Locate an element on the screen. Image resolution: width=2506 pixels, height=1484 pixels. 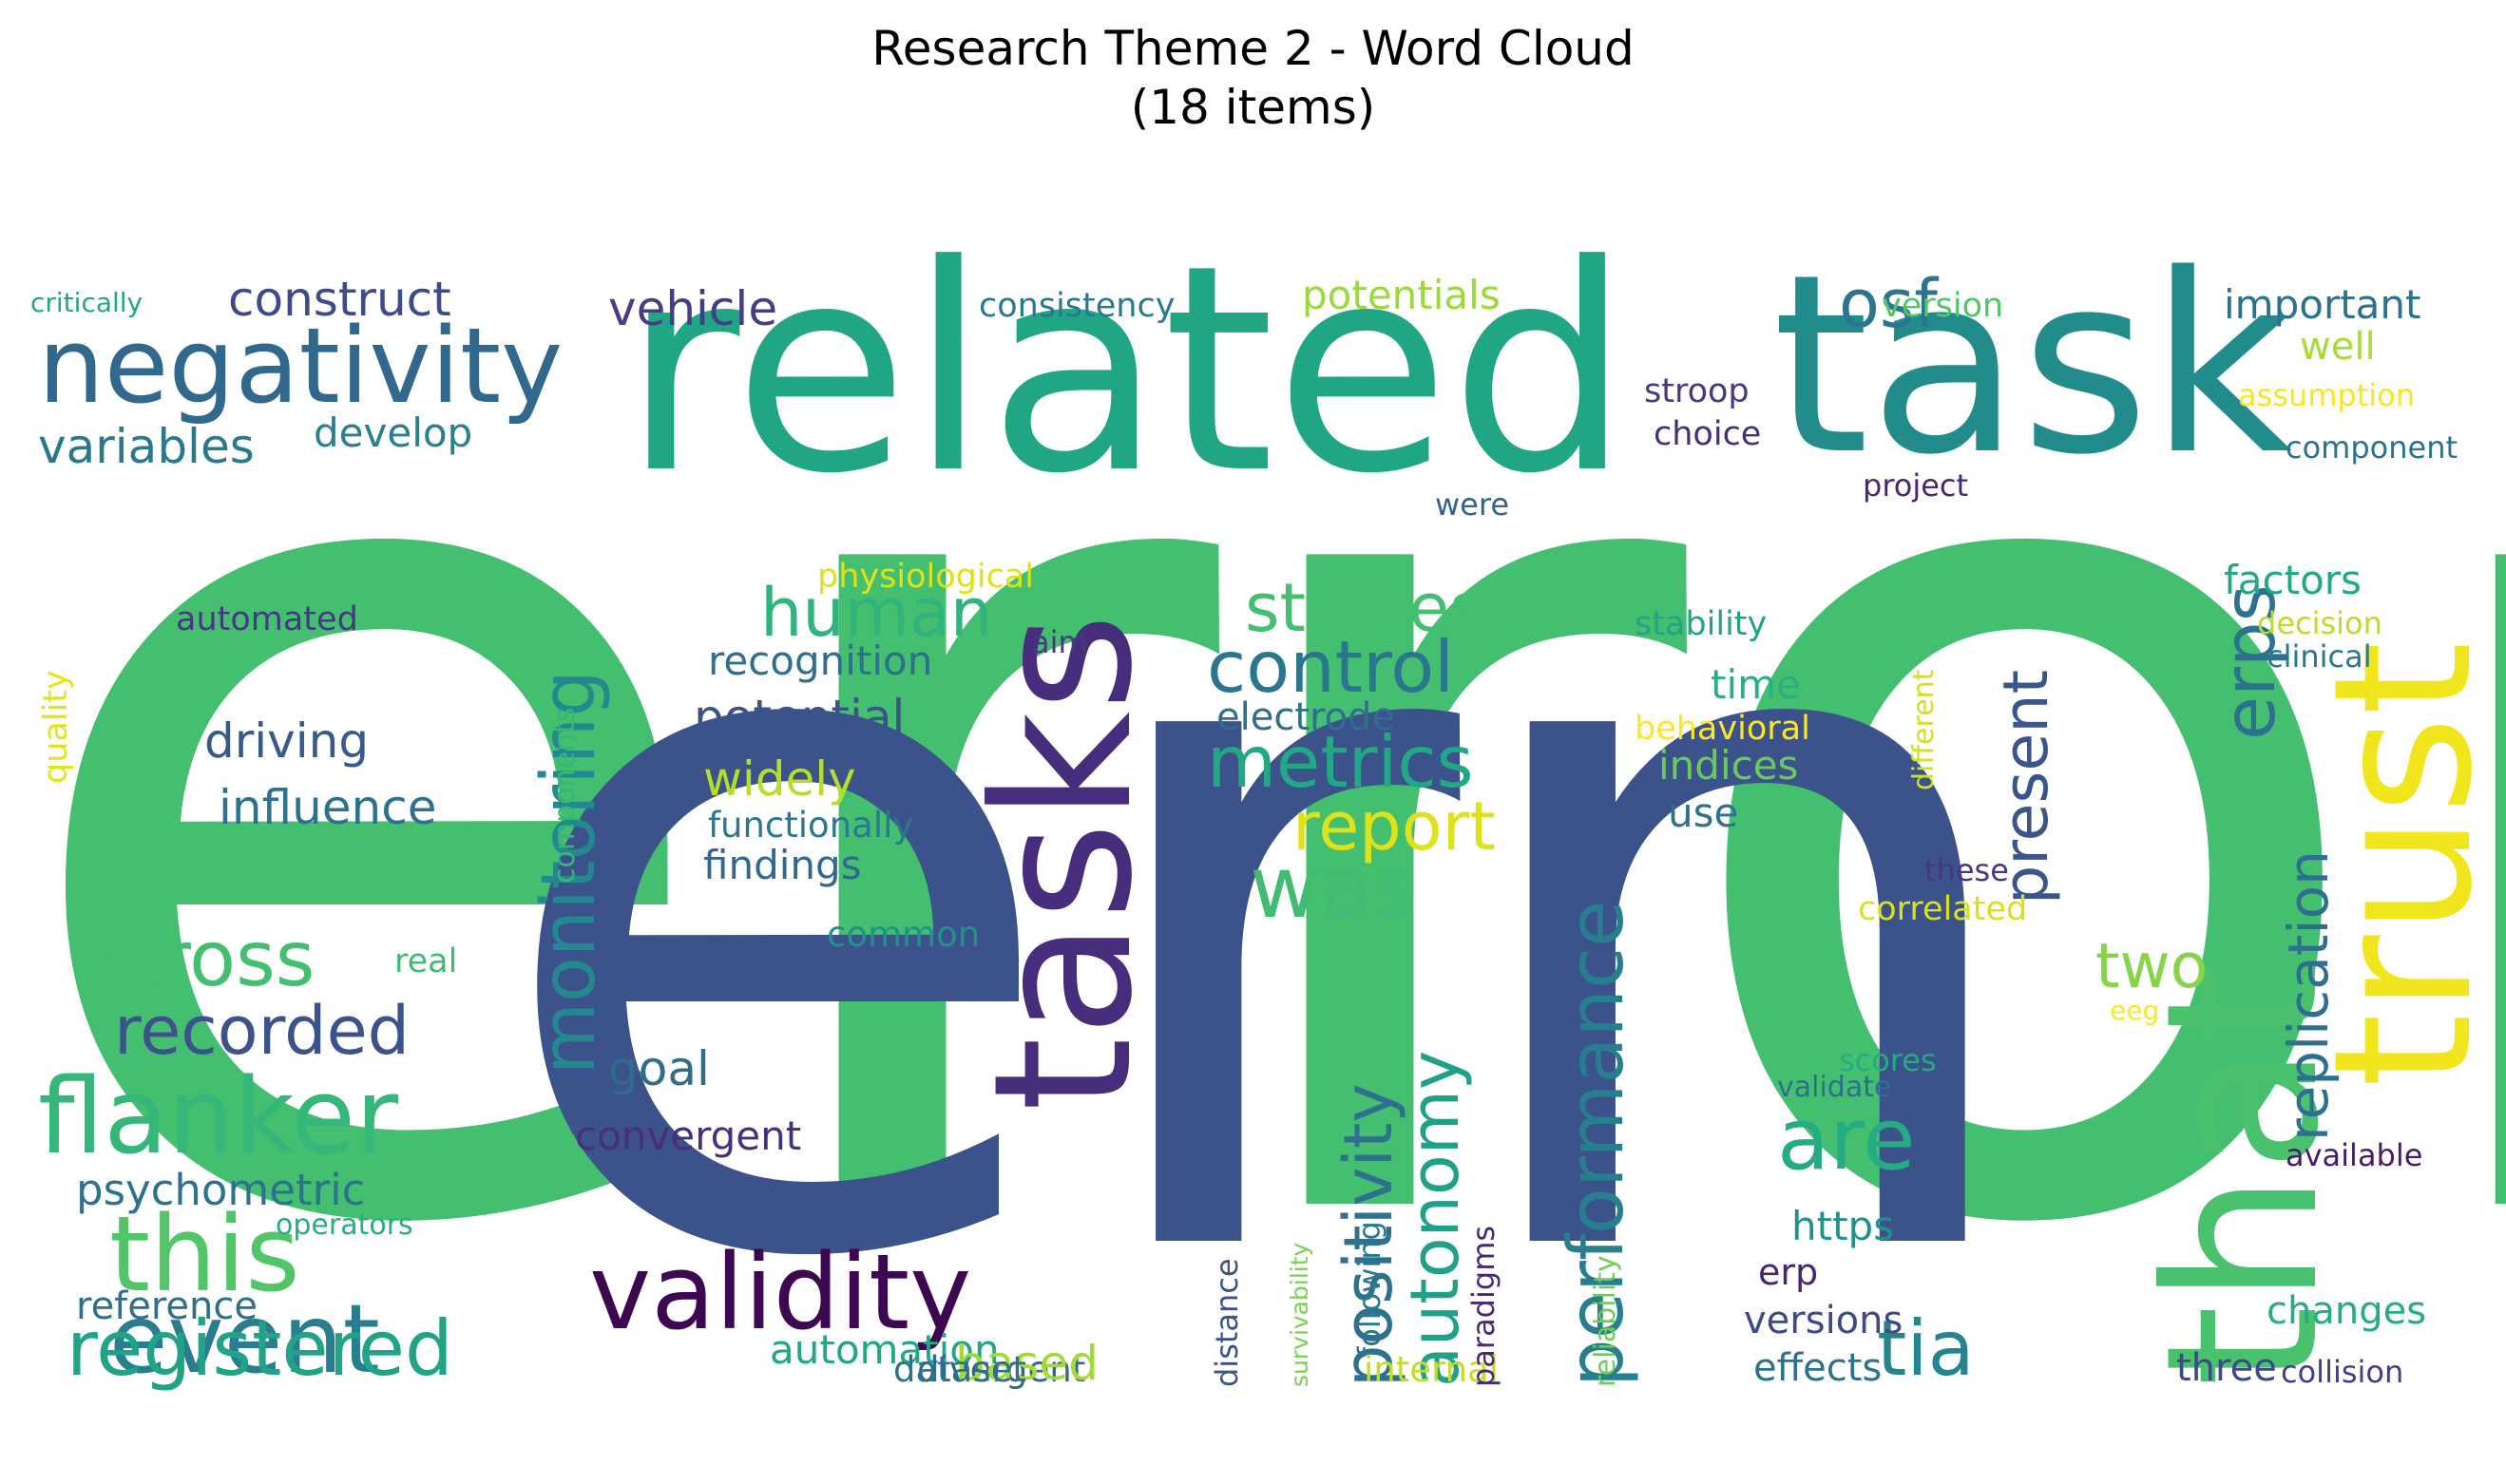
word-replication: replication is located at coordinates (2308, 995).